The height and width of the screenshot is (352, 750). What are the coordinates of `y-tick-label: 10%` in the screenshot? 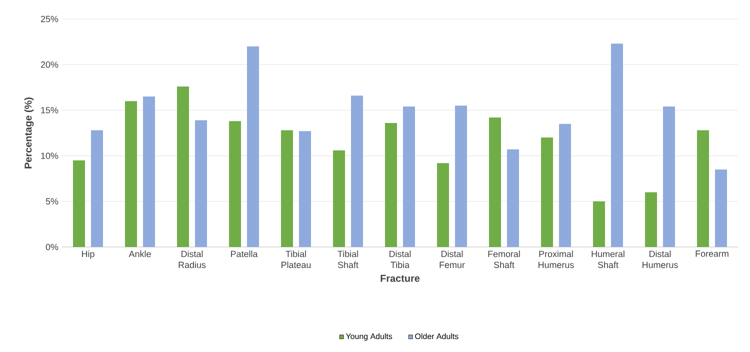 It's located at (49, 155).